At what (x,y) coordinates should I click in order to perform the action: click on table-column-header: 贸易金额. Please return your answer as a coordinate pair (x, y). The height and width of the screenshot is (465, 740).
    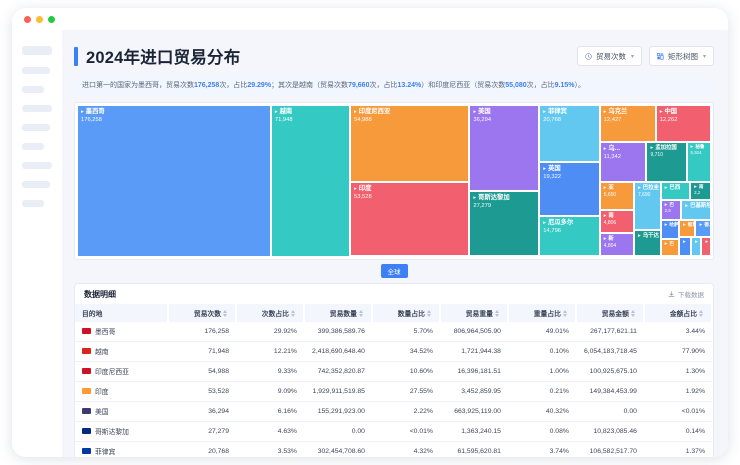
    Looking at the image, I should click on (610, 312).